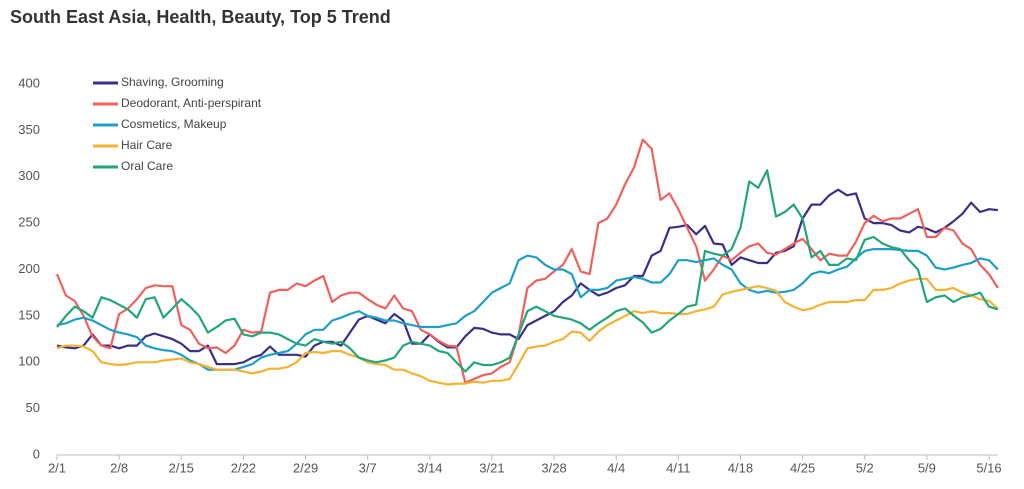 Image resolution: width=1024 pixels, height=489 pixels. What do you see at coordinates (174, 124) in the screenshot?
I see `legend-label: Cosmetics, Makeup` at bounding box center [174, 124].